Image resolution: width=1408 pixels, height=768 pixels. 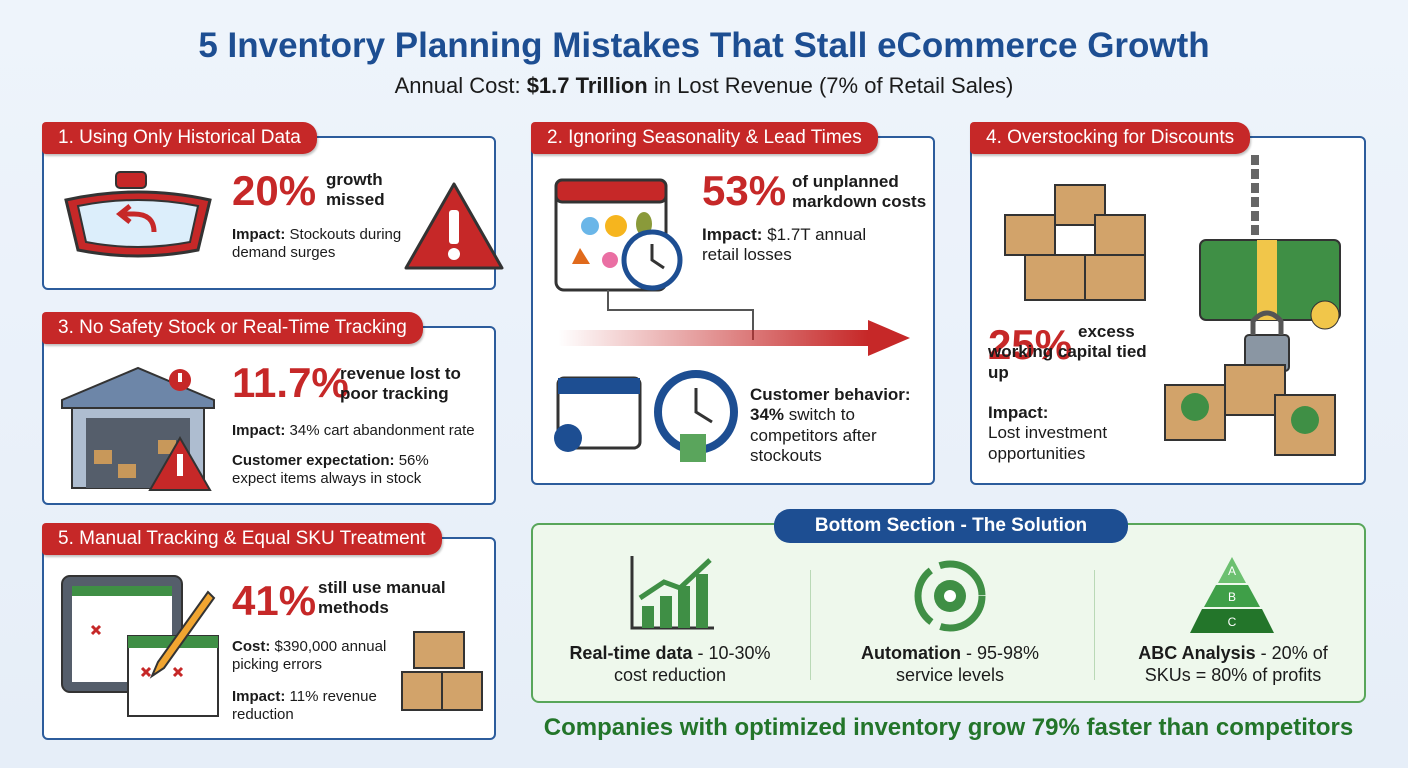 What do you see at coordinates (309, 655) in the screenshot?
I see `note-text: $390,000 annual picking errors` at bounding box center [309, 655].